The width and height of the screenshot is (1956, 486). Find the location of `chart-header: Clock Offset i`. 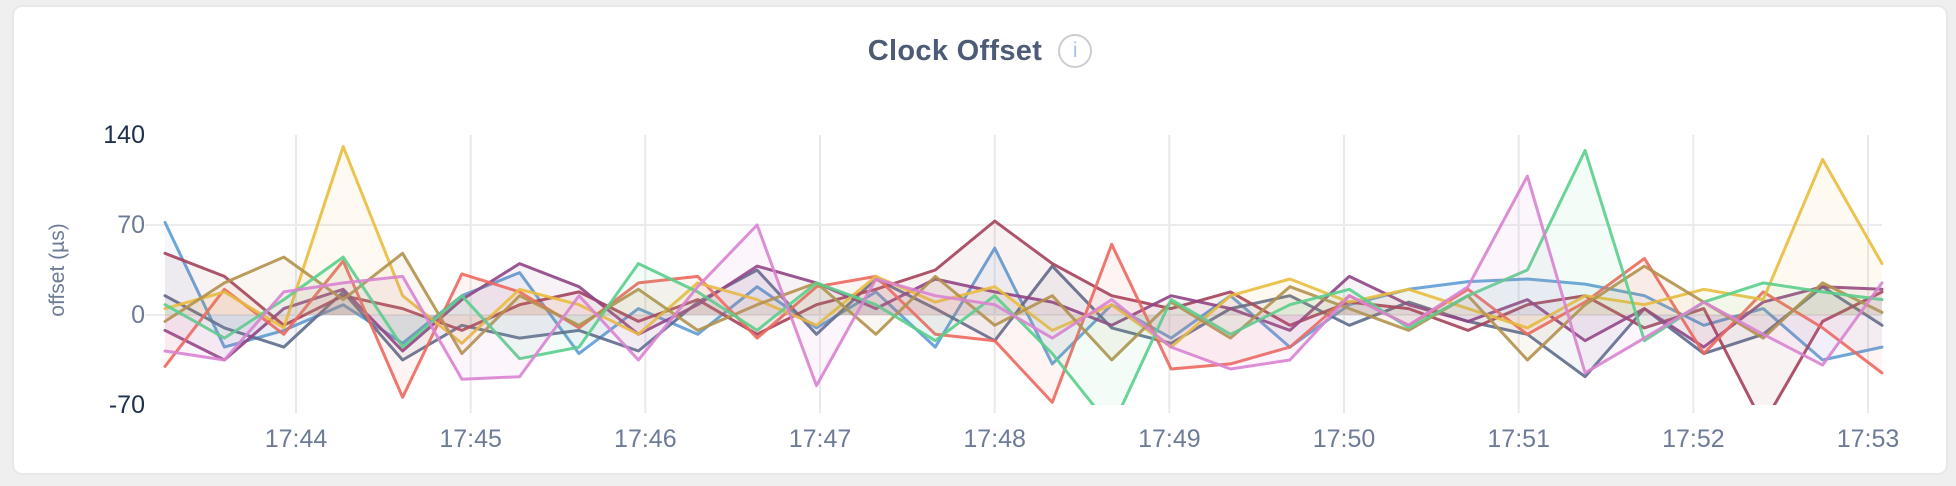

chart-header: Clock Offset i is located at coordinates (980, 51).